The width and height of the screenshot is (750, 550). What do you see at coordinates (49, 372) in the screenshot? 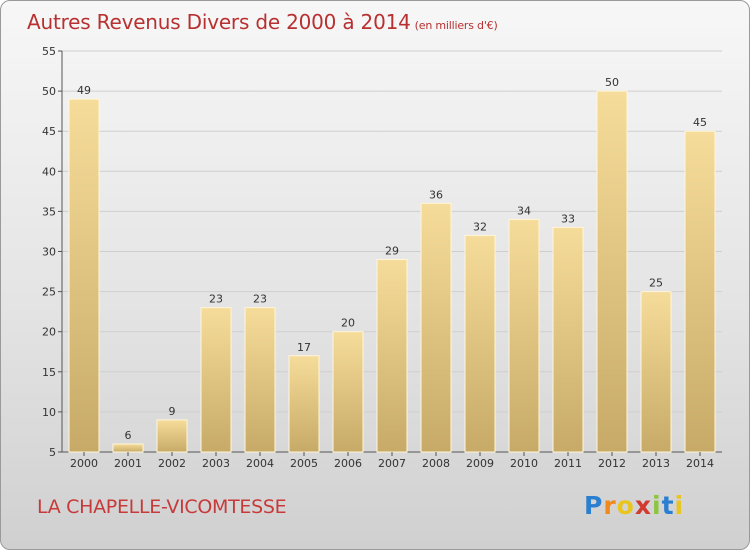
I see `y-tick-label: 15` at bounding box center [49, 372].